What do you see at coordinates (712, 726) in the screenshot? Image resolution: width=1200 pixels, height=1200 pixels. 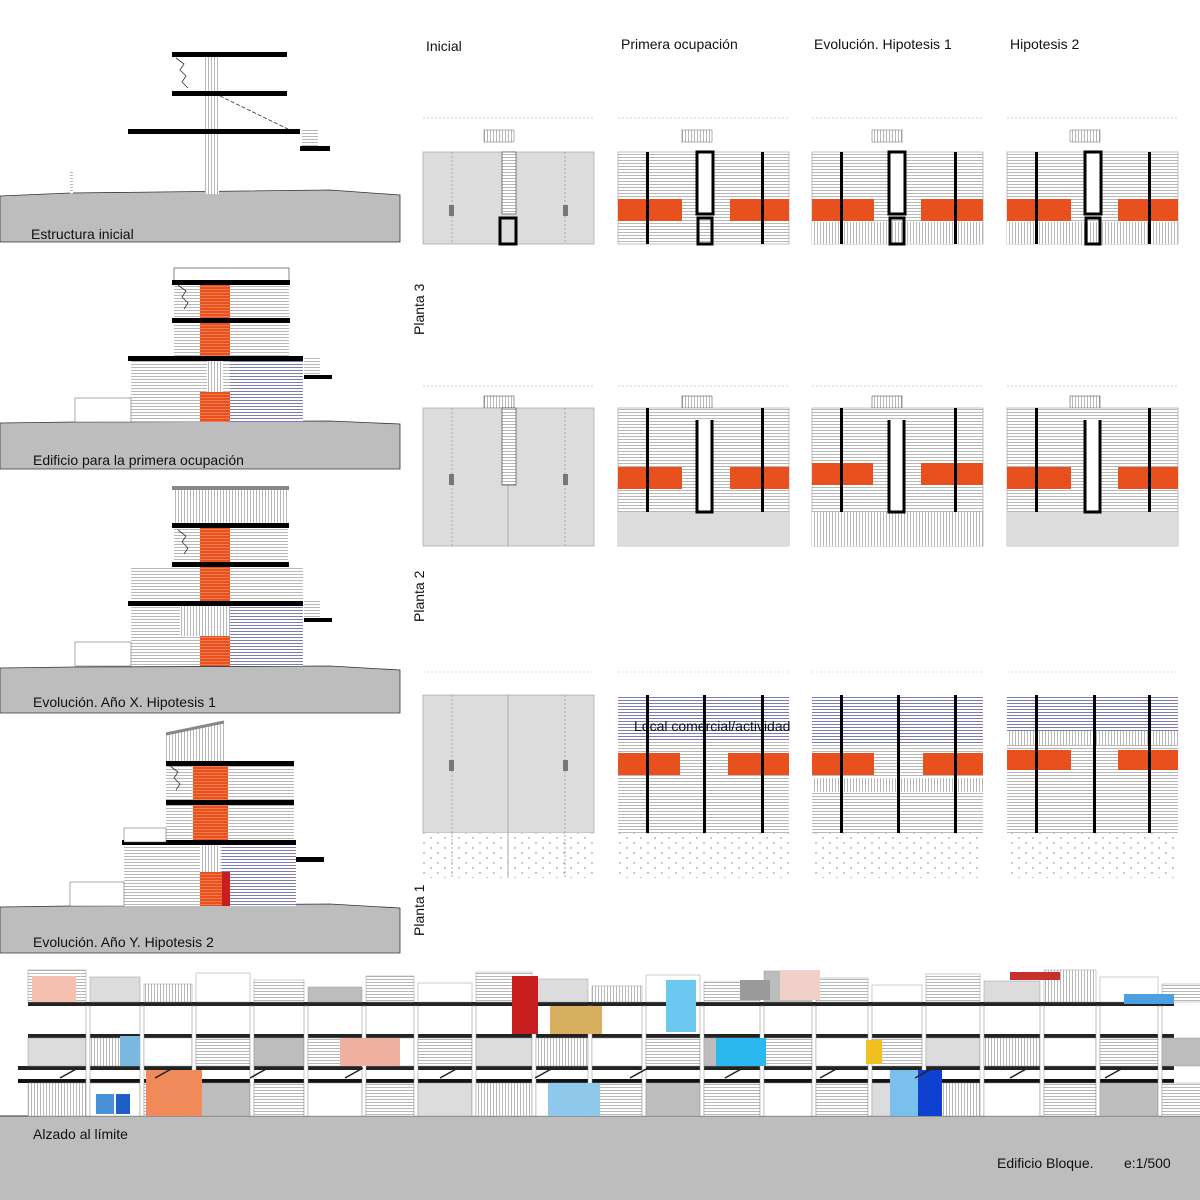 I see `annotation-local-comercial: Local comercial/actividad` at bounding box center [712, 726].